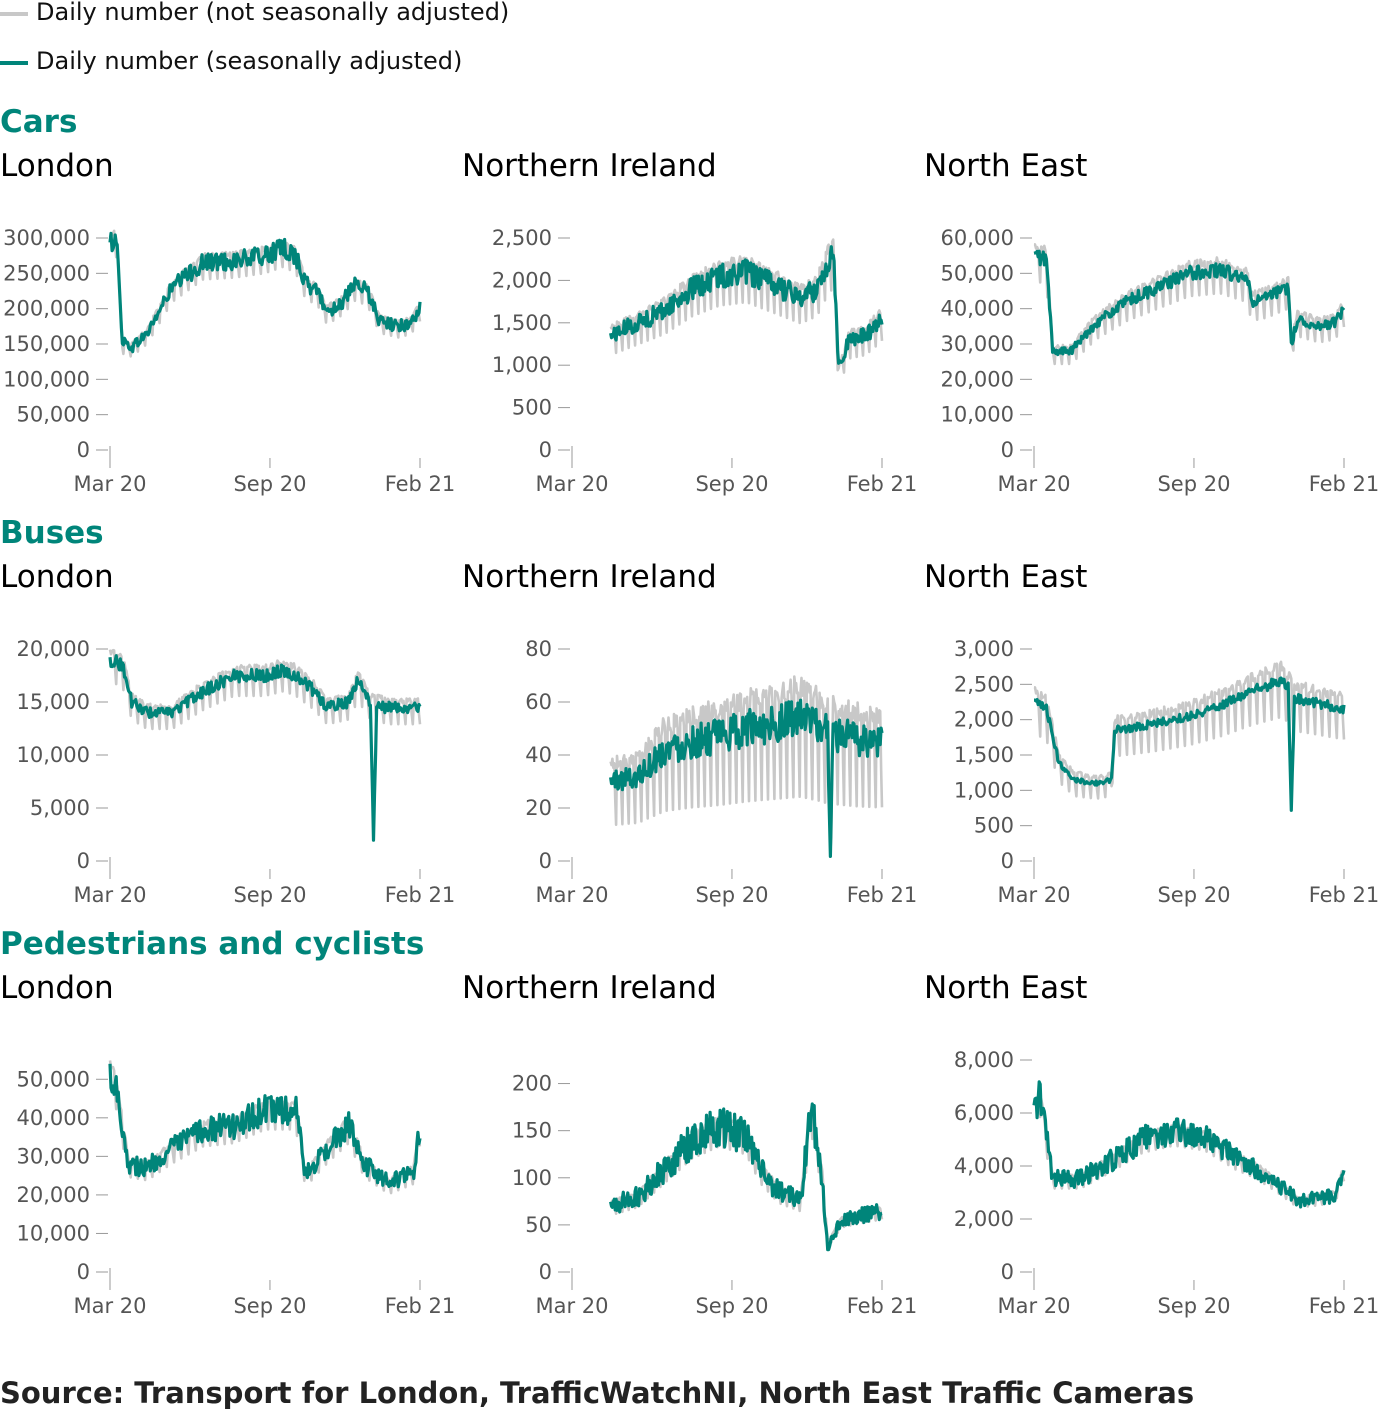 The image size is (1378, 1416). Describe the element at coordinates (532, 1131) in the screenshot. I see `y-tick-label: 150` at that location.